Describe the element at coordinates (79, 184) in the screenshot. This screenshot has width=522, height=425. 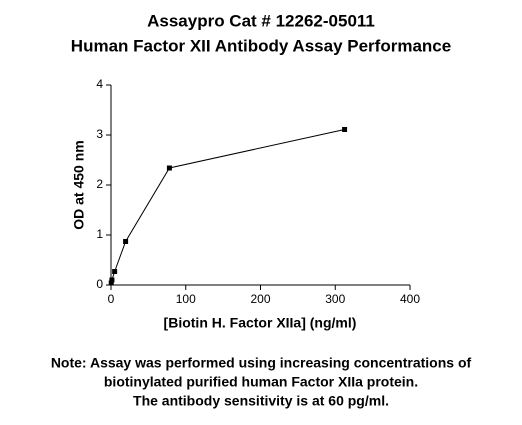
I see `y-axis-label: OD at 450 nm` at that location.